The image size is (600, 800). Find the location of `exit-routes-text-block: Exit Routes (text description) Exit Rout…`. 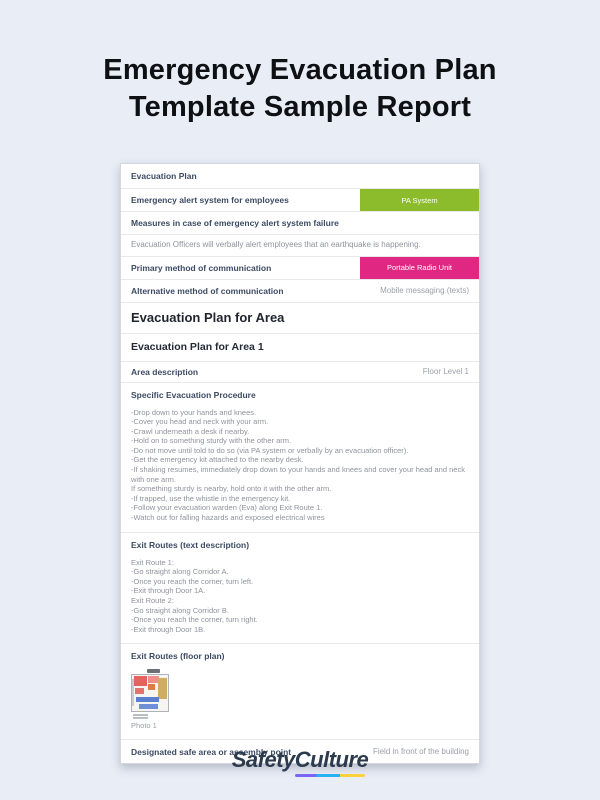

exit-routes-text-block: Exit Routes (text description) Exit Rout… is located at coordinates (300, 589).